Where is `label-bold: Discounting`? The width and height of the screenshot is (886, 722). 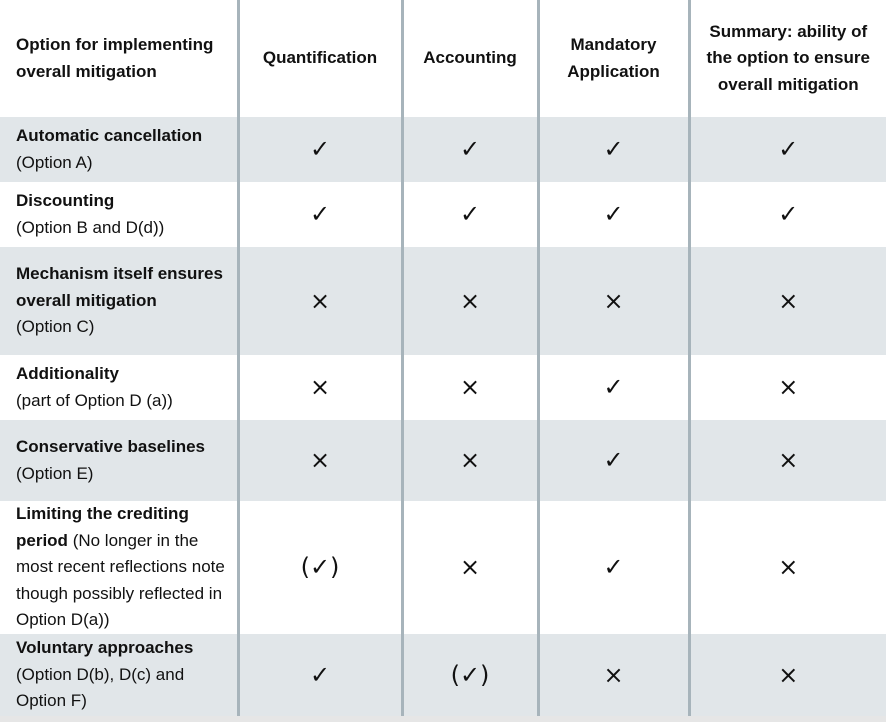
label-bold: Discounting is located at coordinates (65, 200).